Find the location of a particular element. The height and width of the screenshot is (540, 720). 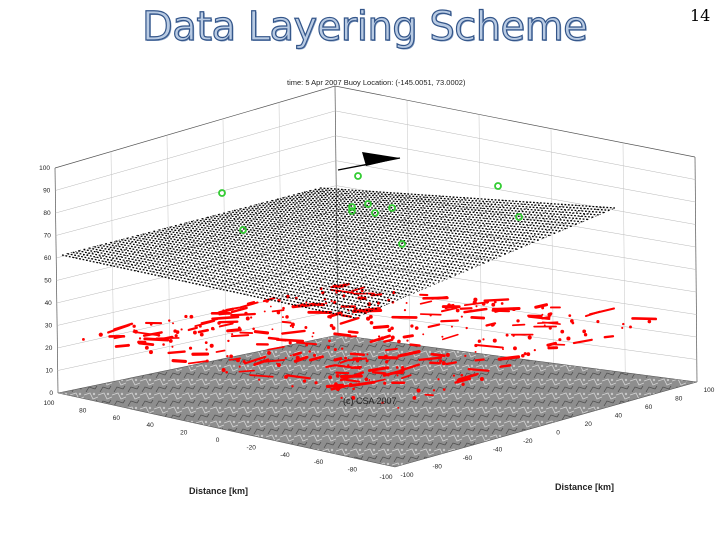

y-tick-label: 0 is located at coordinates (558, 433).